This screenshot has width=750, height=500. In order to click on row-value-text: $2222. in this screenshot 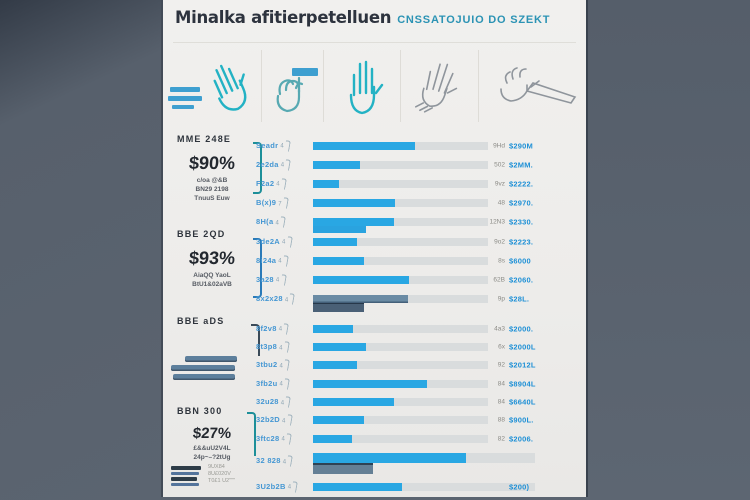, I will do `click(521, 184)`.